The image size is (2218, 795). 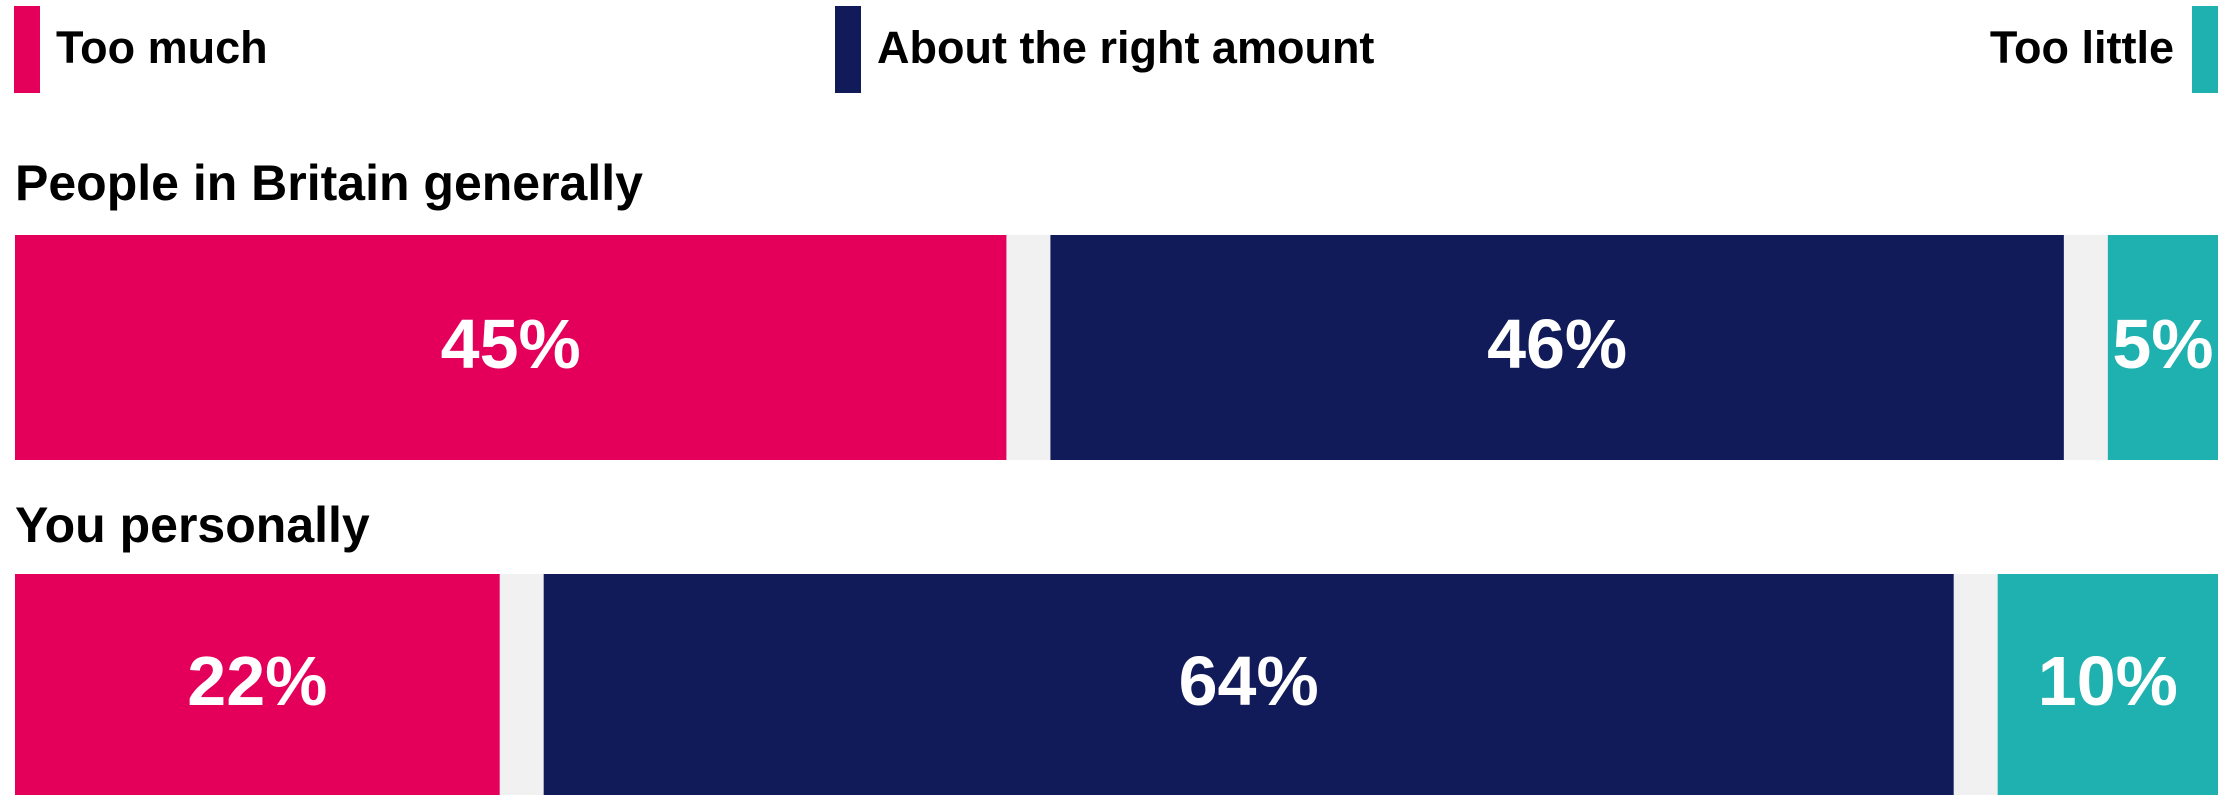 What do you see at coordinates (257, 681) in the screenshot?
I see `data-label-you-personally-too-much: 22%` at bounding box center [257, 681].